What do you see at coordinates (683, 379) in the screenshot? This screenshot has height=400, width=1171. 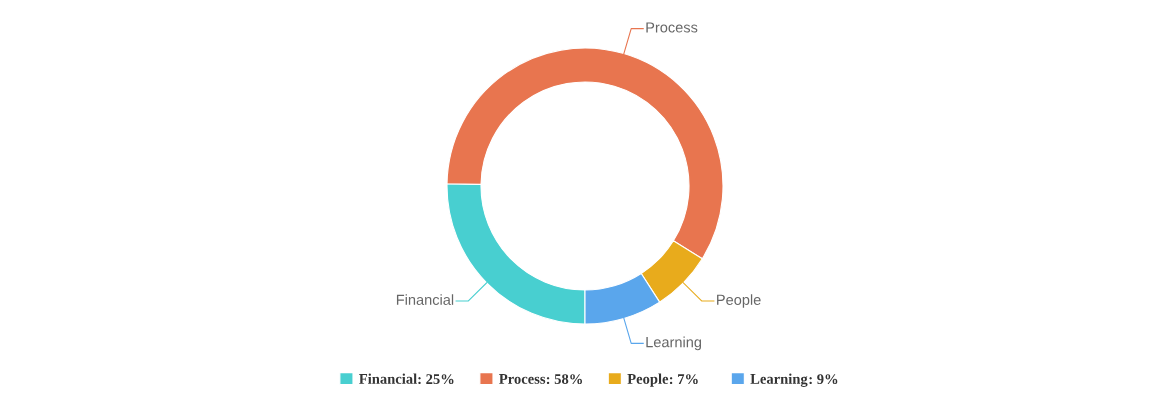 I see `data-label: : 7%` at bounding box center [683, 379].